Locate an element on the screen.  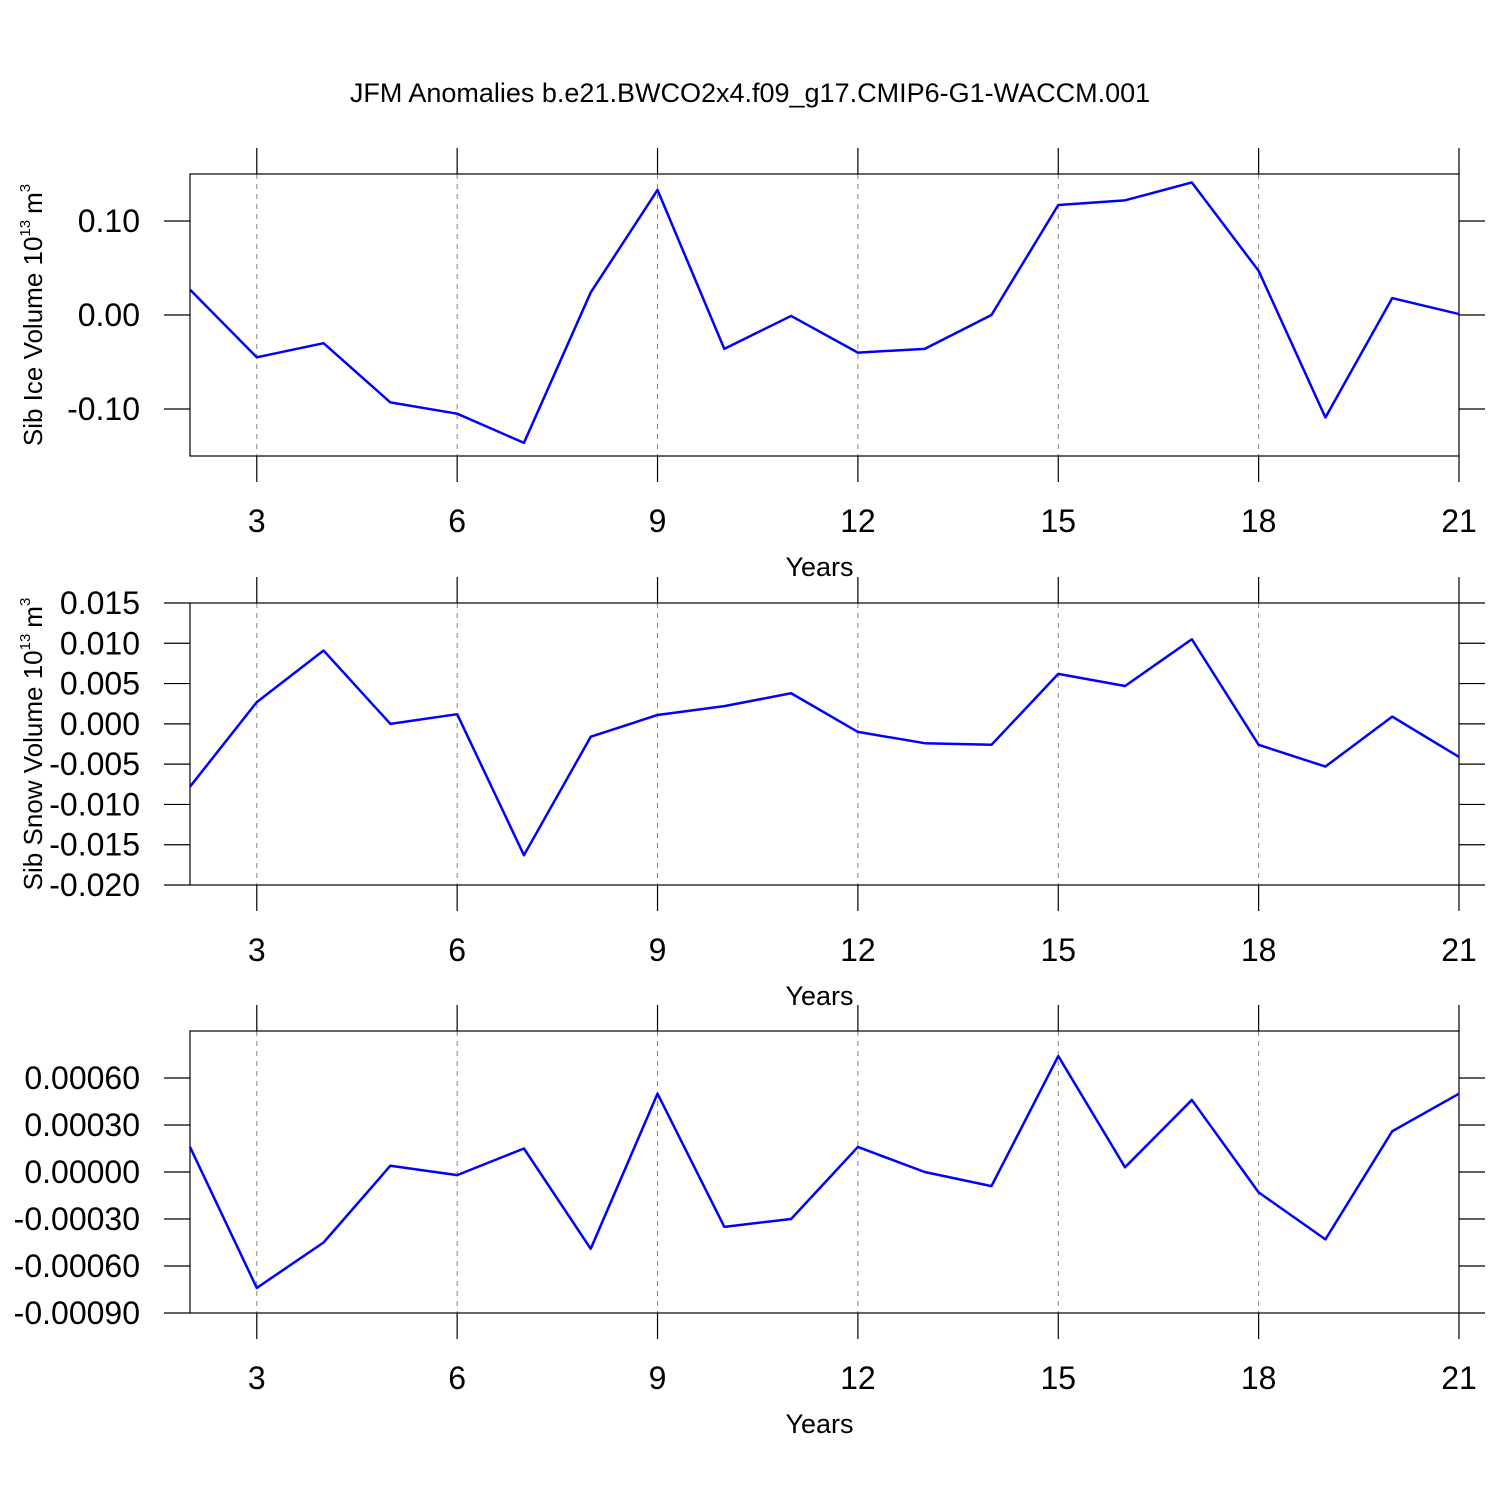
y-tick-label: 0.10 is located at coordinates (109, 221).